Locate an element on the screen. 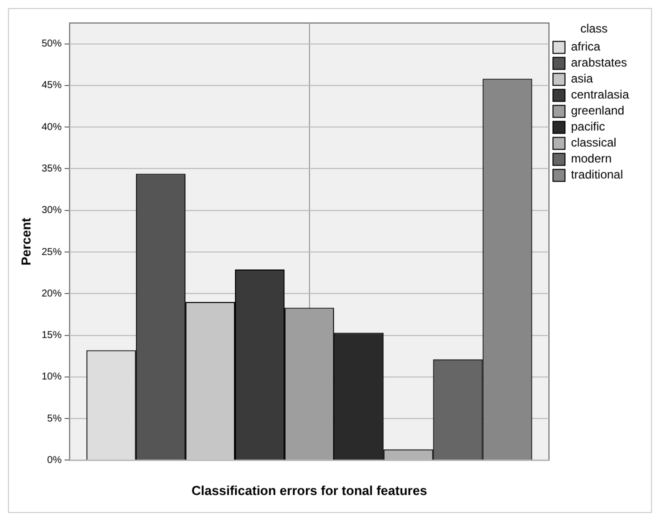 This screenshot has height=521, width=660. y-tick-label: 0% is located at coordinates (54, 460).